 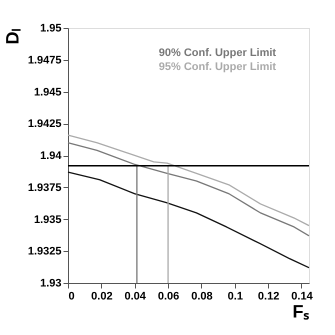 I want to click on x-tick-label: 0.14, so click(x=302, y=296).